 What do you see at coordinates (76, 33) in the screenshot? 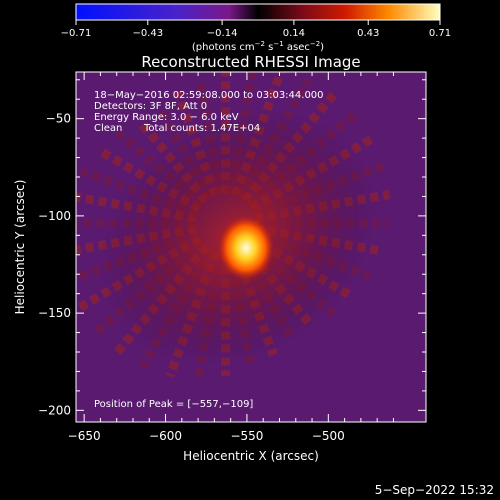
I see `colorbar-tick-label: −0.71` at bounding box center [76, 33].